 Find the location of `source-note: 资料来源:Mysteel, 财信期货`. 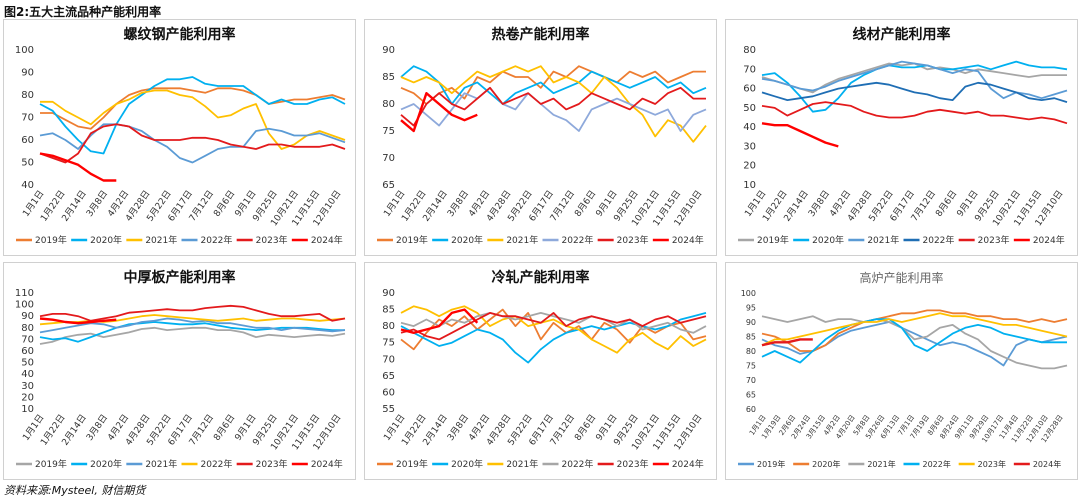

source-note: 资料来源:Mysteel, 财信期货 is located at coordinates (75, 490).